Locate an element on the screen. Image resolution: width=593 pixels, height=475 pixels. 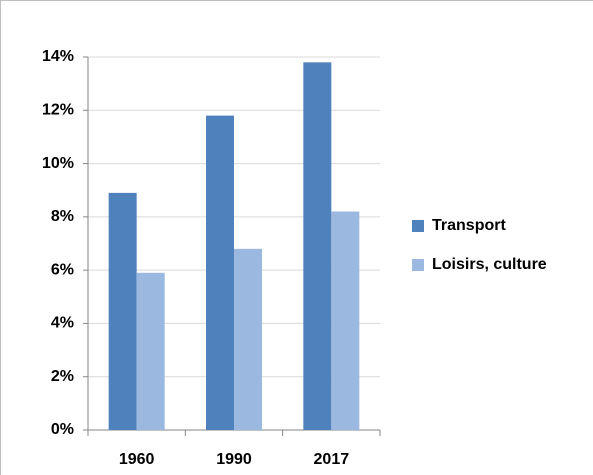
x-tick-label: 1990 is located at coordinates (234, 459).